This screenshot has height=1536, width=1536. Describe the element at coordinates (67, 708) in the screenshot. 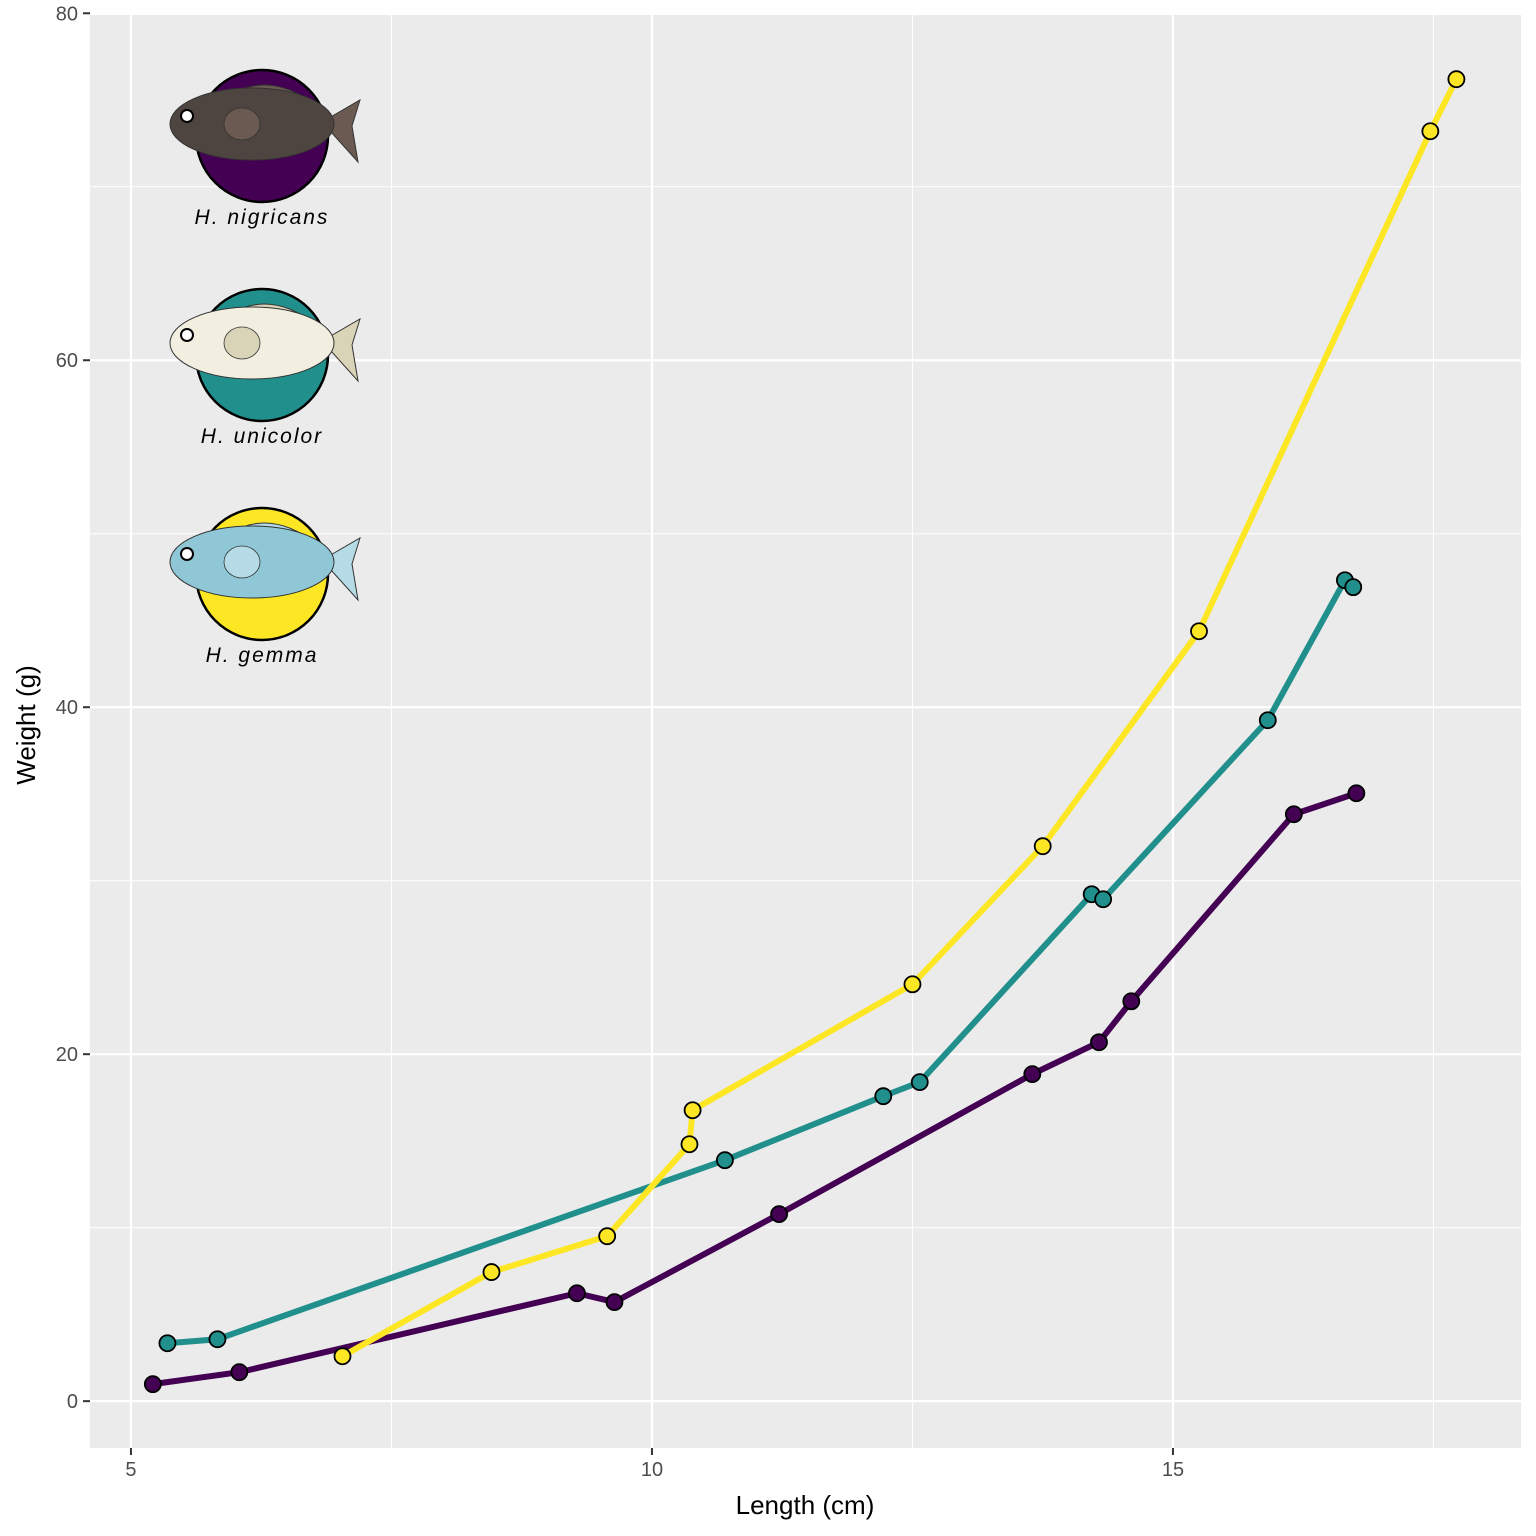

I see `y-tick-label: 40` at that location.